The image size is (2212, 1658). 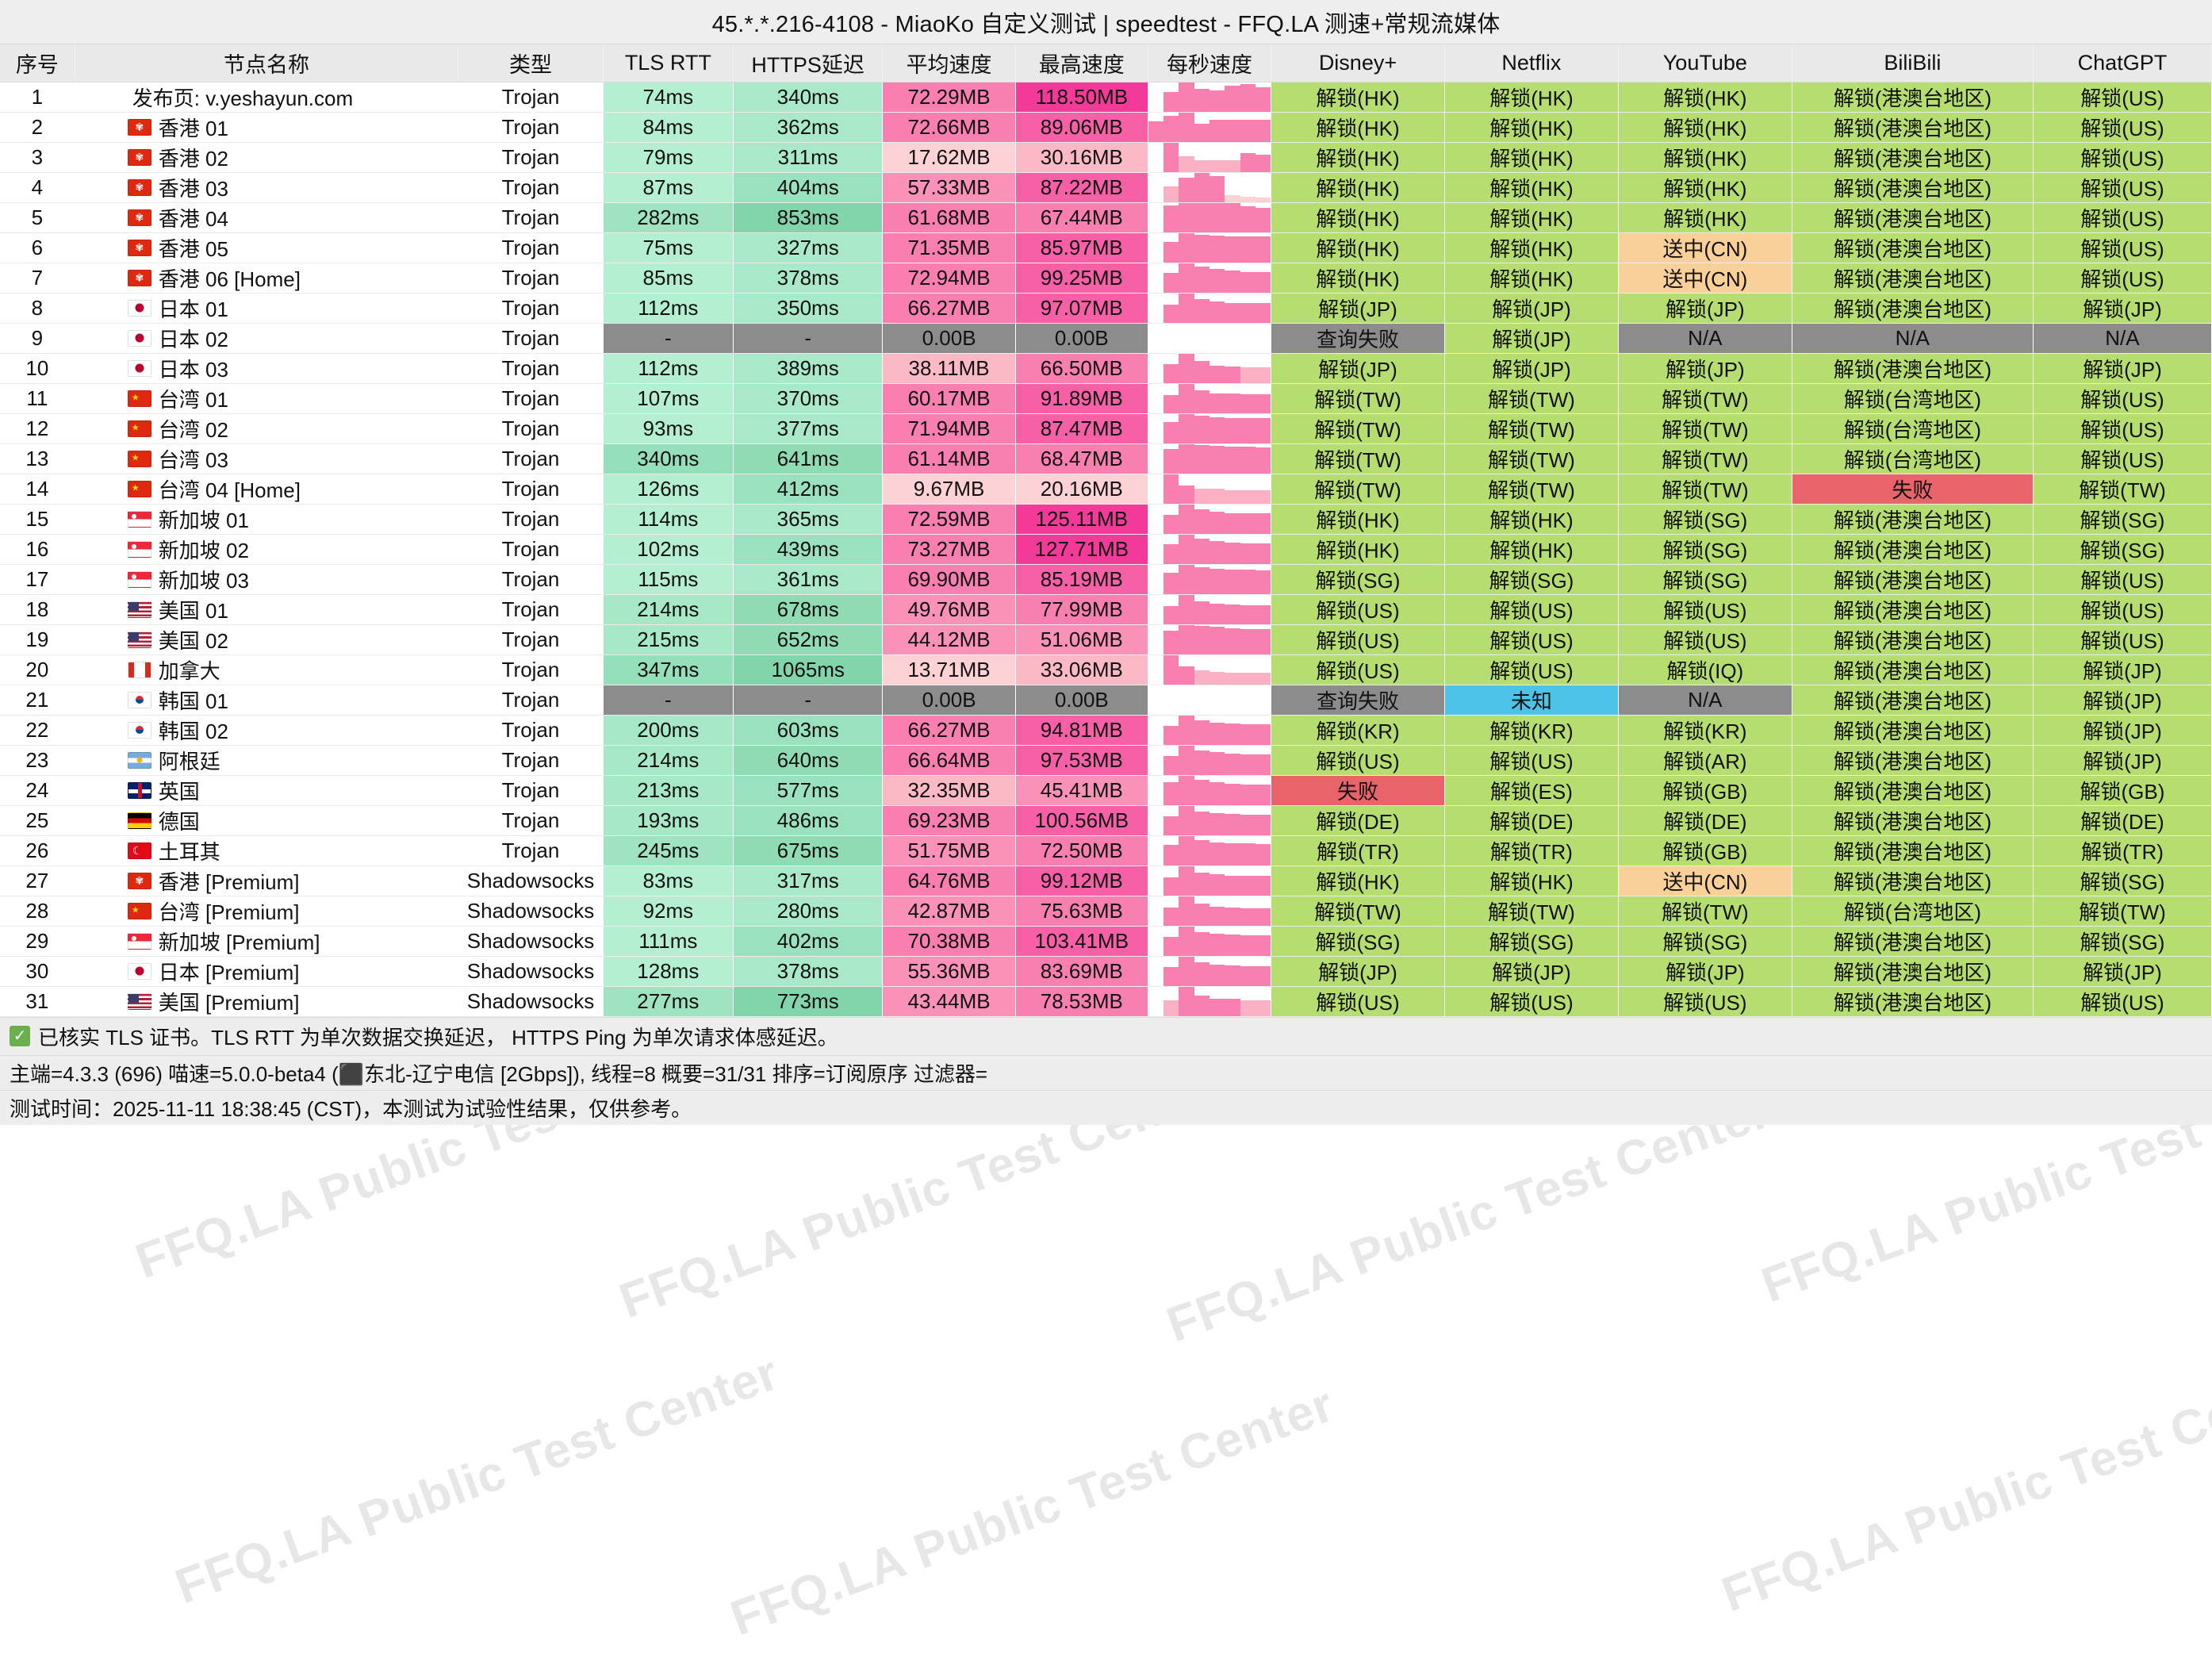 What do you see at coordinates (668, 63) in the screenshot?
I see `col-header-tls-rtt: TLS RTT` at bounding box center [668, 63].